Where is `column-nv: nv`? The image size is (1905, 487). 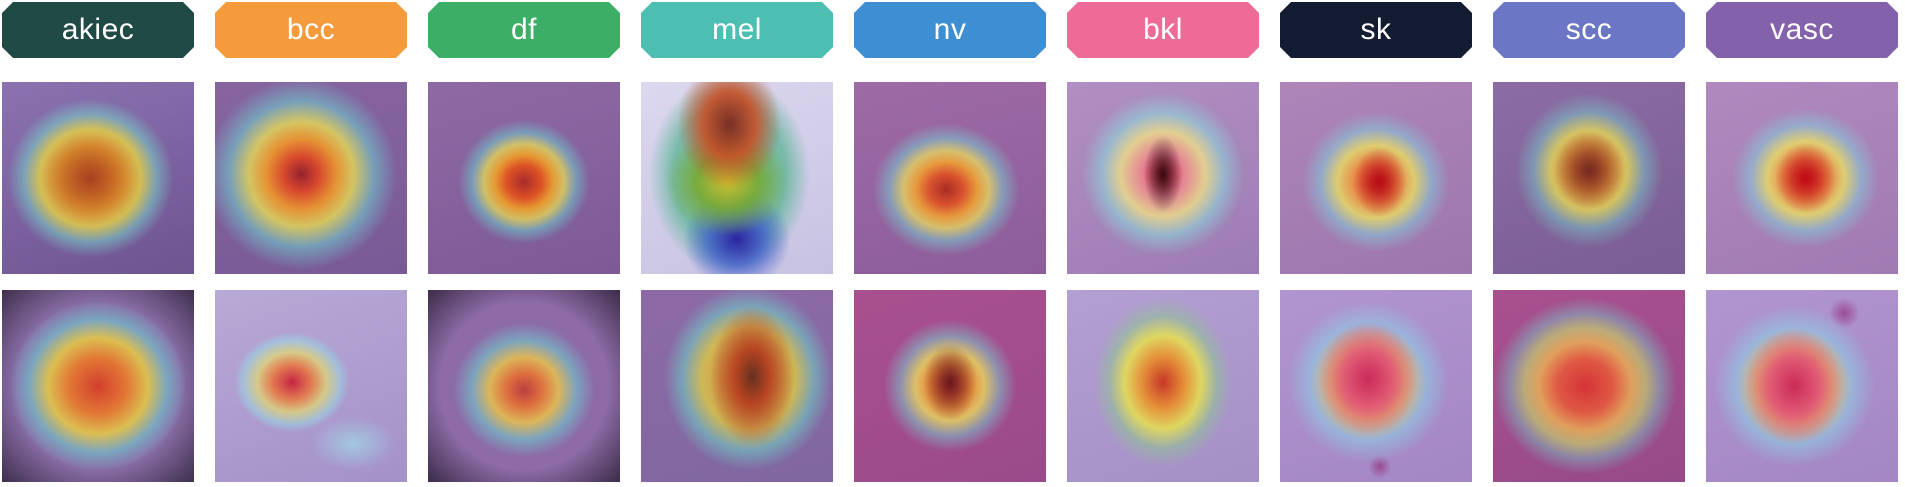 column-nv: nv is located at coordinates (950, 243).